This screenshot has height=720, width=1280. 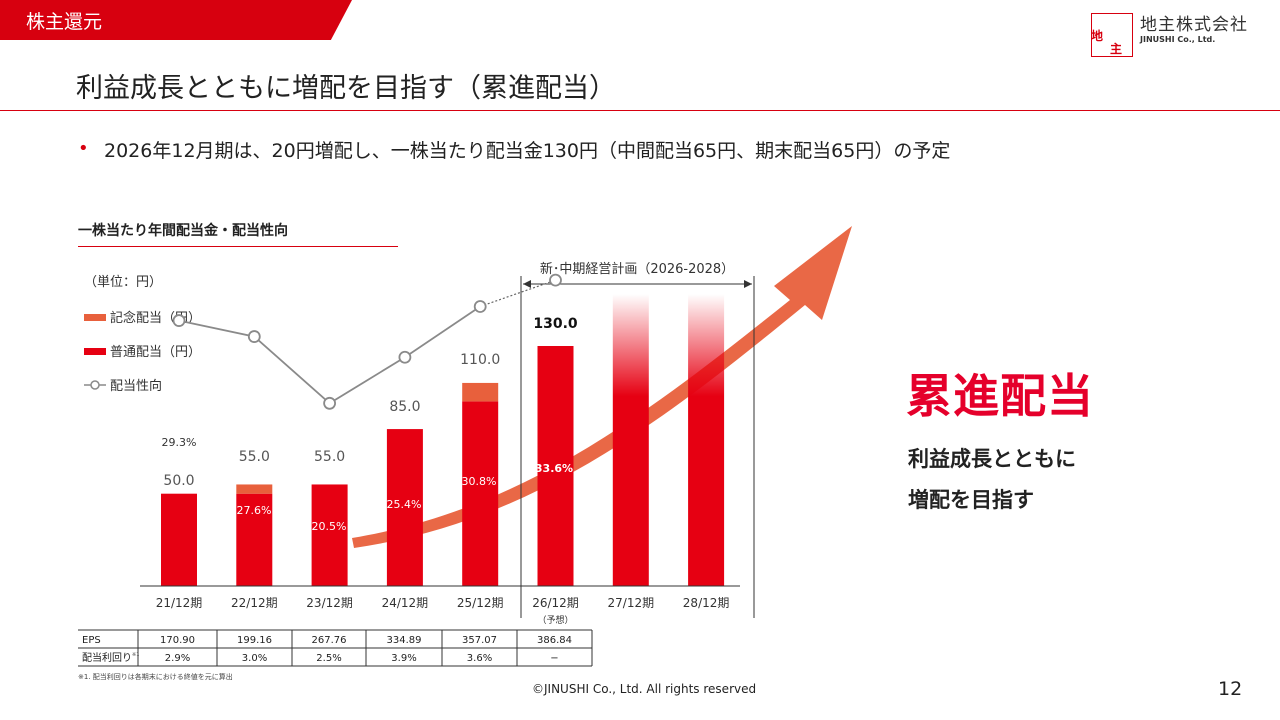 I want to click on page-number: 12, so click(x=1230, y=689).